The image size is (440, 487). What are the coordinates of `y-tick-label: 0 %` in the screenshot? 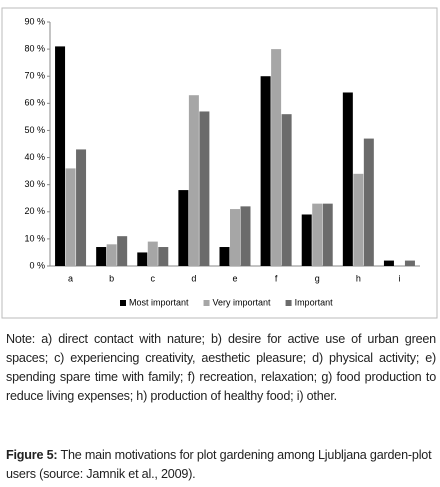 It's located at (37, 265).